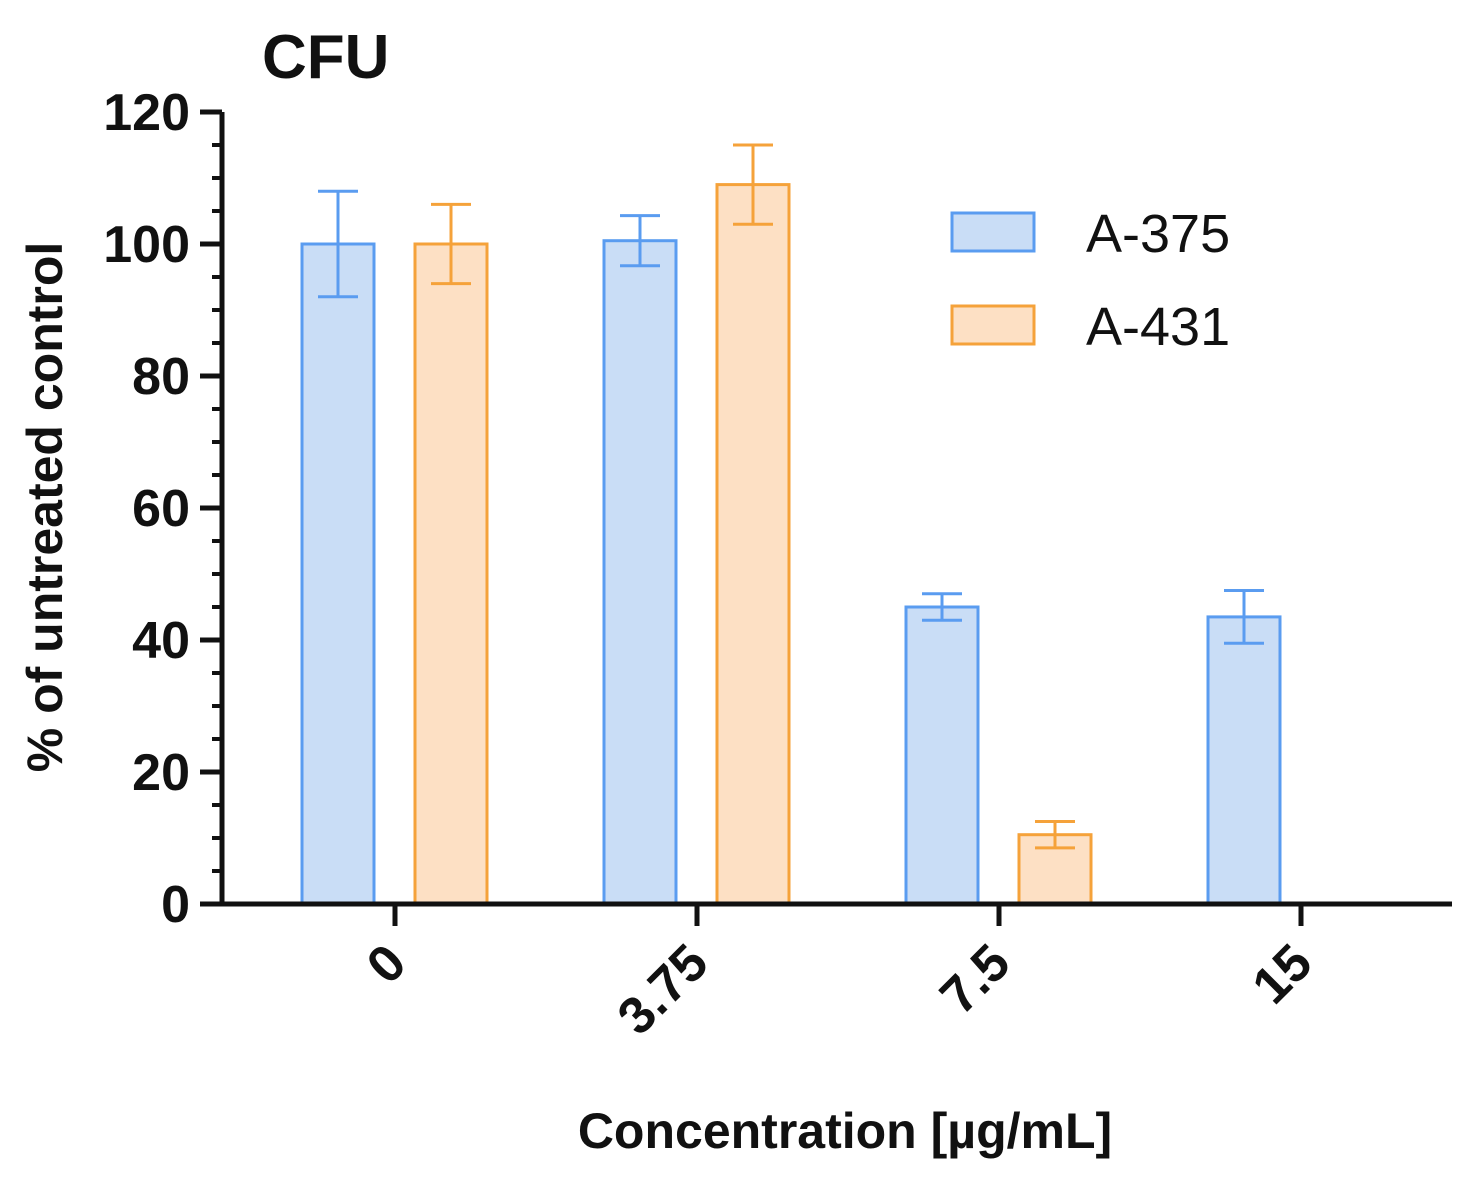  Describe the element at coordinates (1158, 234) in the screenshot. I see `legend-label-a-375: A-375` at that location.